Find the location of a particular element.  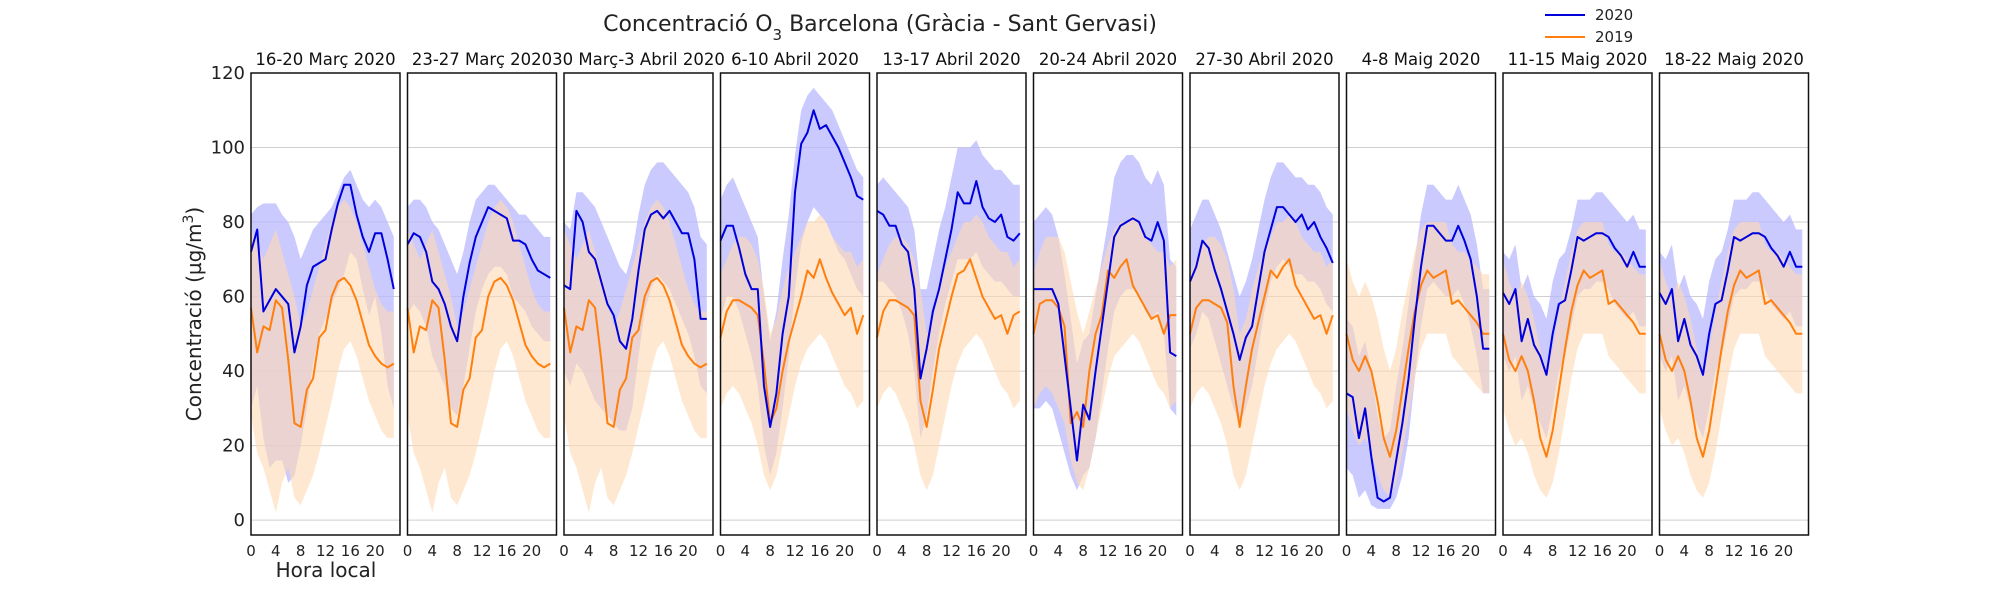

y-tick-label: 20 is located at coordinates (233, 446).